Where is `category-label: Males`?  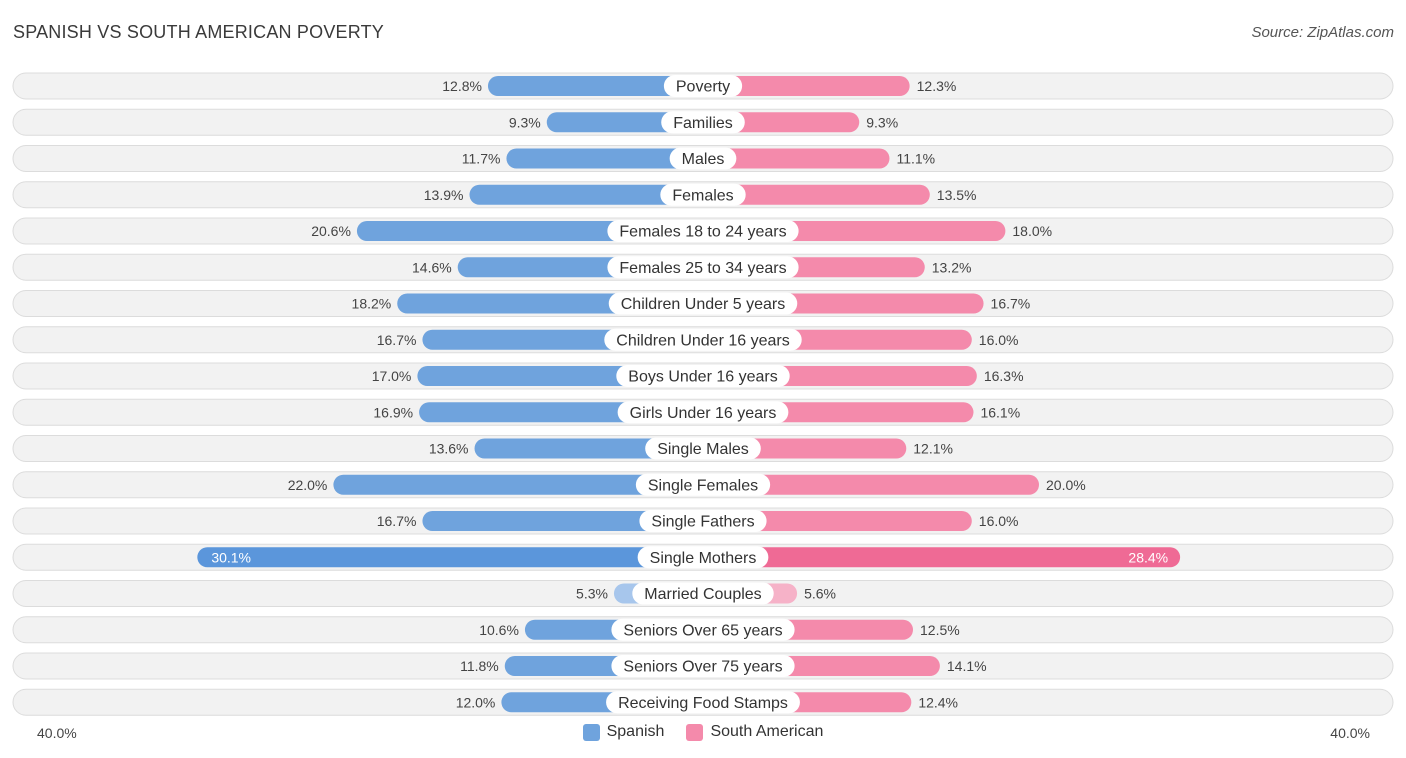 category-label: Males is located at coordinates (703, 159).